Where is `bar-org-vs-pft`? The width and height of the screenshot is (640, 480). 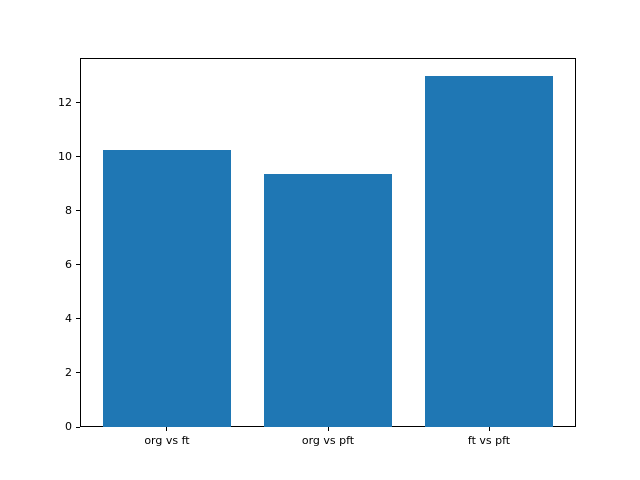
bar-org-vs-pft is located at coordinates (328, 300).